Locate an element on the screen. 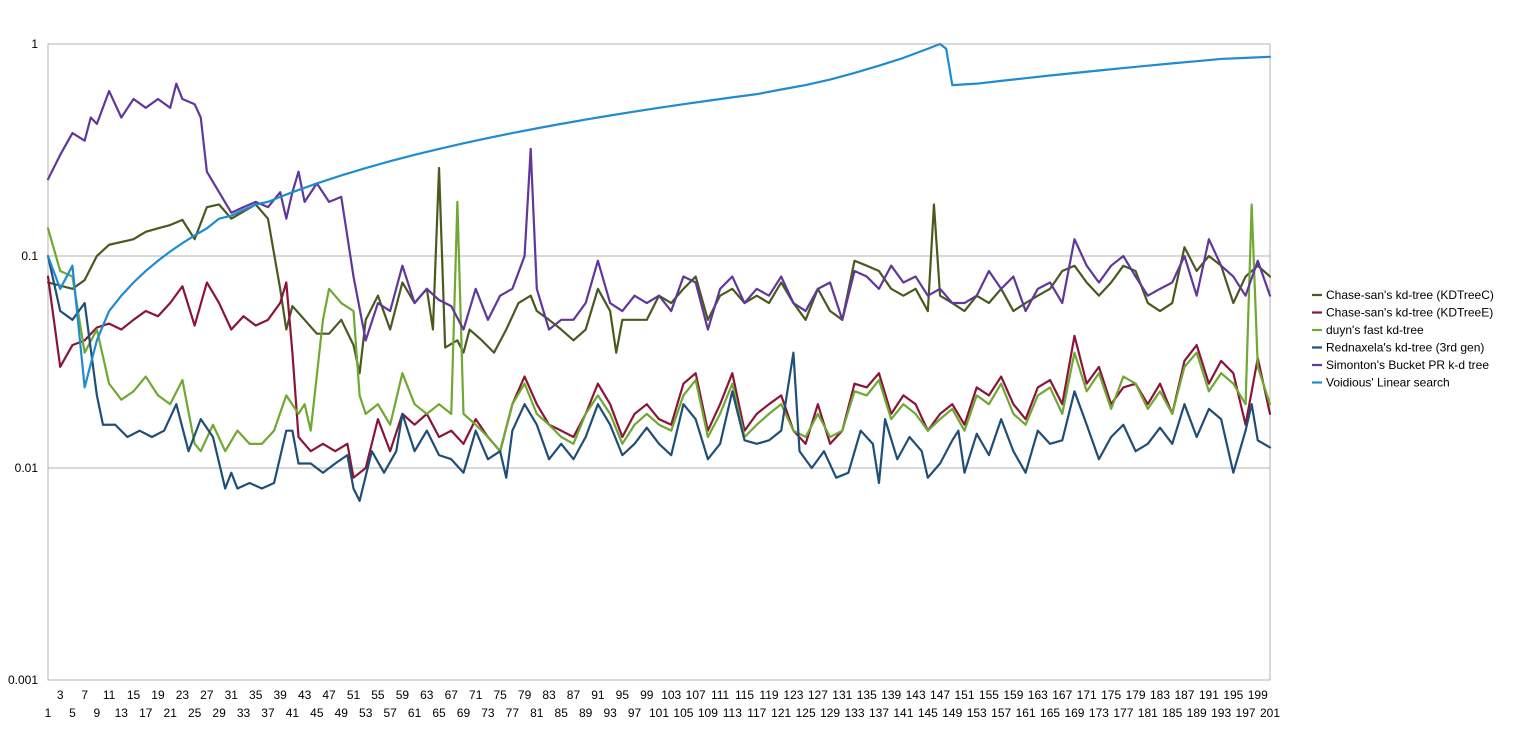 This screenshot has width=1519, height=737. x-tick-label: 5 is located at coordinates (72, 713).